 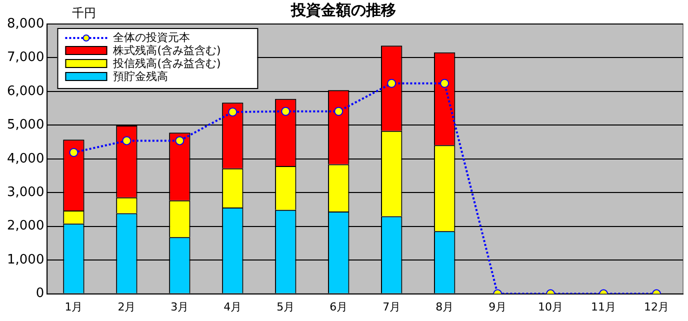 What do you see at coordinates (339, 307) in the screenshot?
I see `x-tick-label: 6月` at bounding box center [339, 307].